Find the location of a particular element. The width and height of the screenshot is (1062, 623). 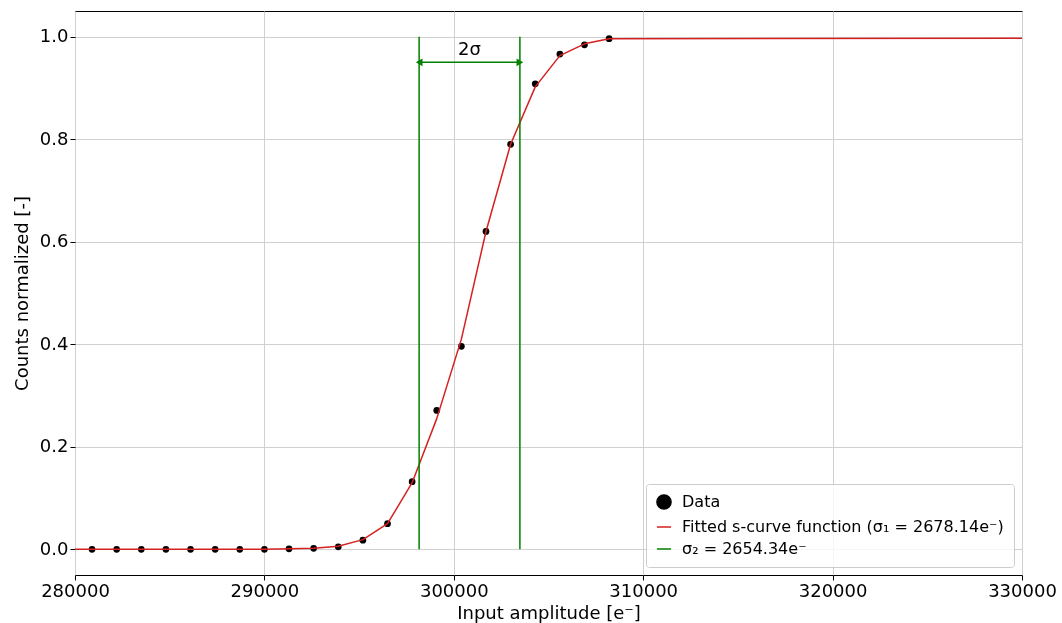

x-tick-label: 310000 is located at coordinates (644, 590).